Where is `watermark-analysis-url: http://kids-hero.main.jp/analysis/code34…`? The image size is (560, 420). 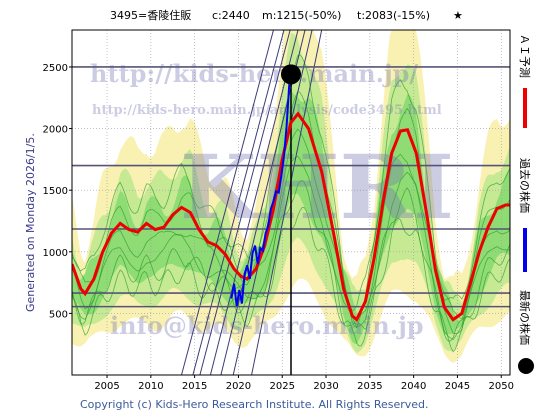 watermark-analysis-url: http://kids-hero.main.jp/analysis/code34… is located at coordinates (267, 110).